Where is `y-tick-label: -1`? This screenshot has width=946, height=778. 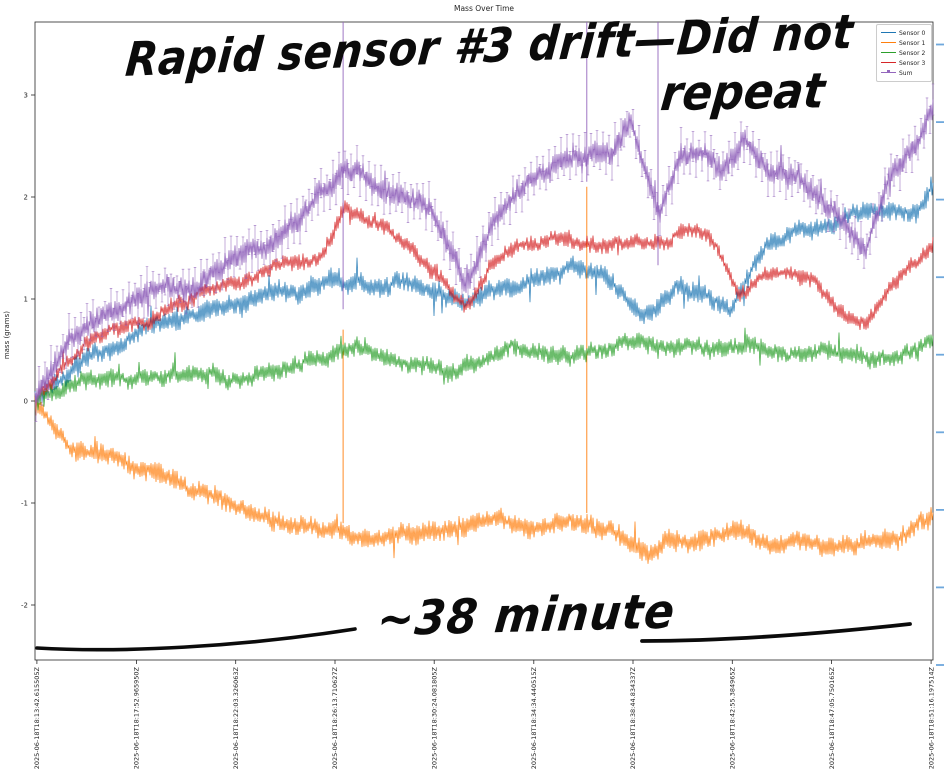 y-tick-label: -1 is located at coordinates (24, 503).